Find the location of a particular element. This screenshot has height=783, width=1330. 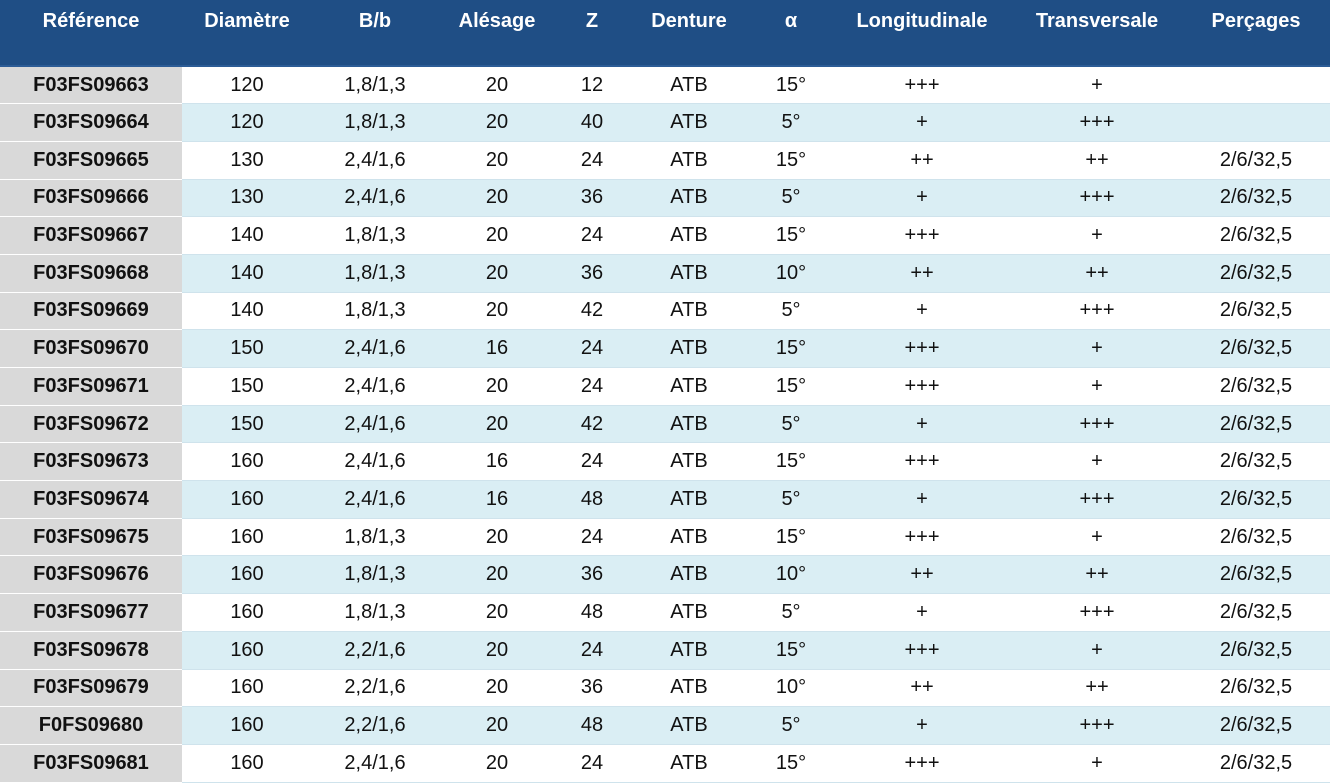

header-diametre: Diamètre is located at coordinates (247, 33).